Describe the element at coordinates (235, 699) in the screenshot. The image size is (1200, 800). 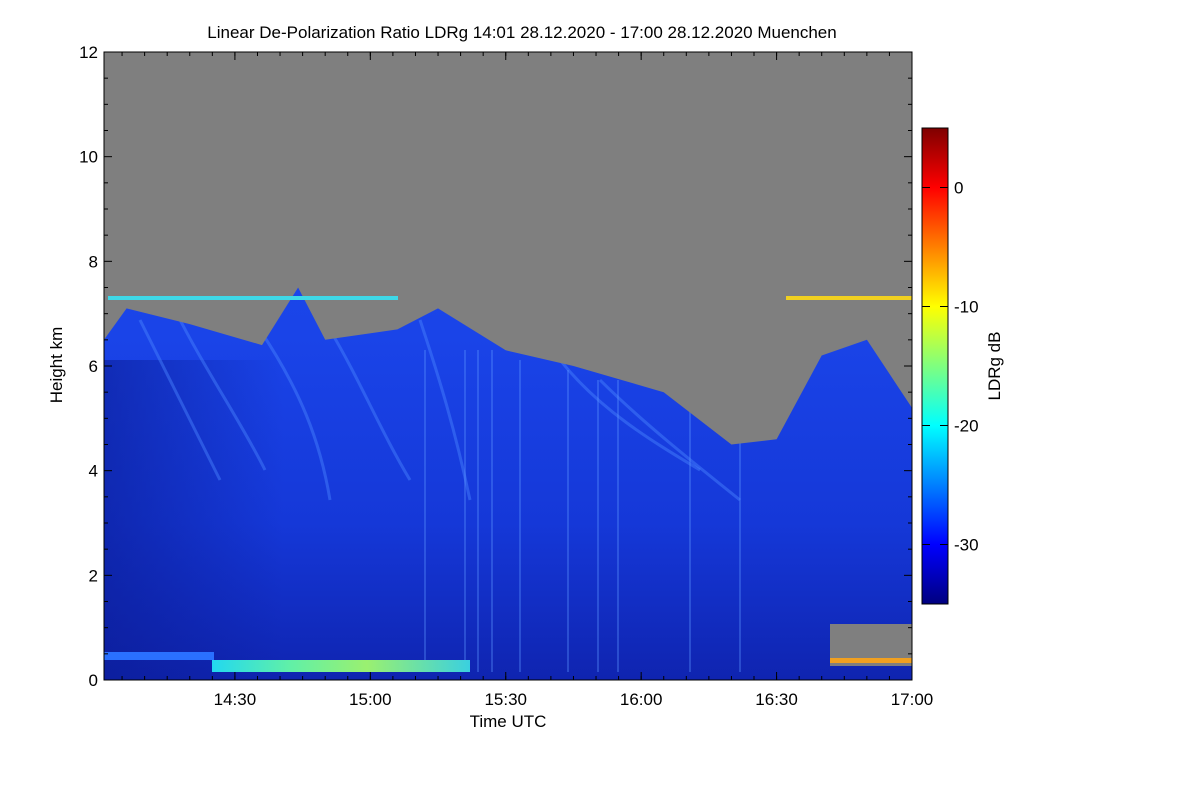
I see `x-tick-label: 14:30` at that location.